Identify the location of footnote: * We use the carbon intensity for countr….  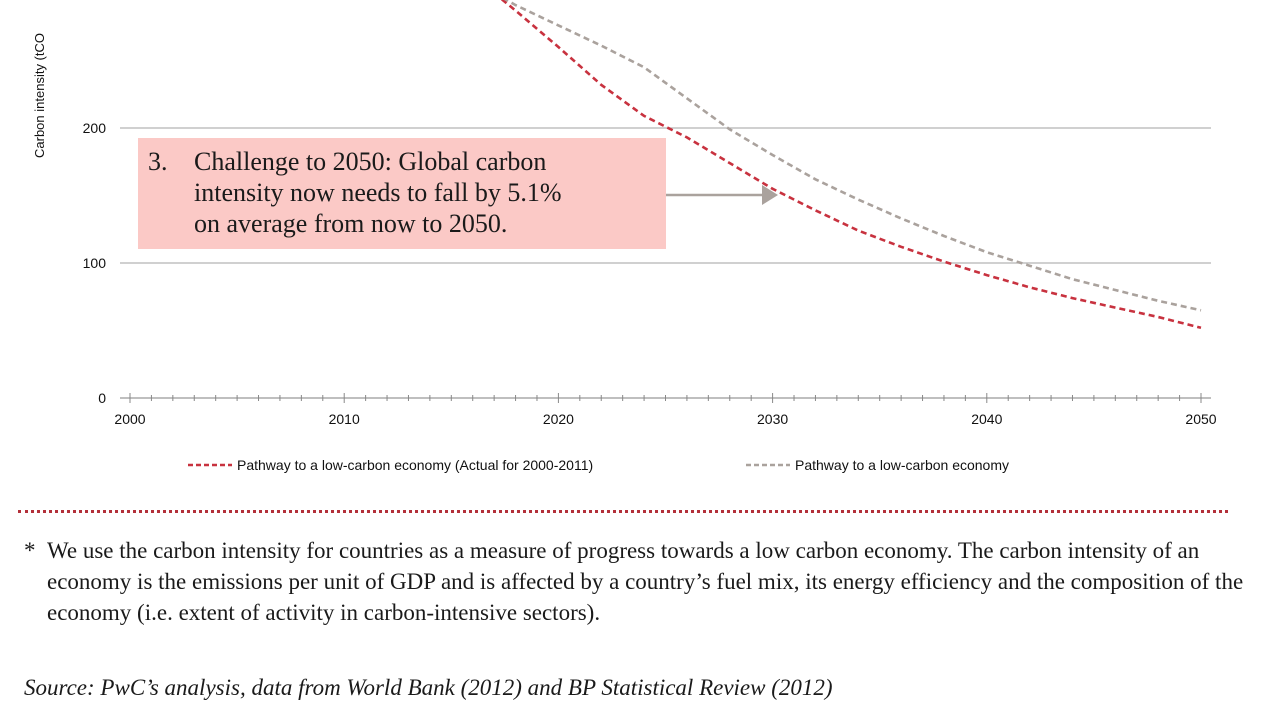
(634, 581).